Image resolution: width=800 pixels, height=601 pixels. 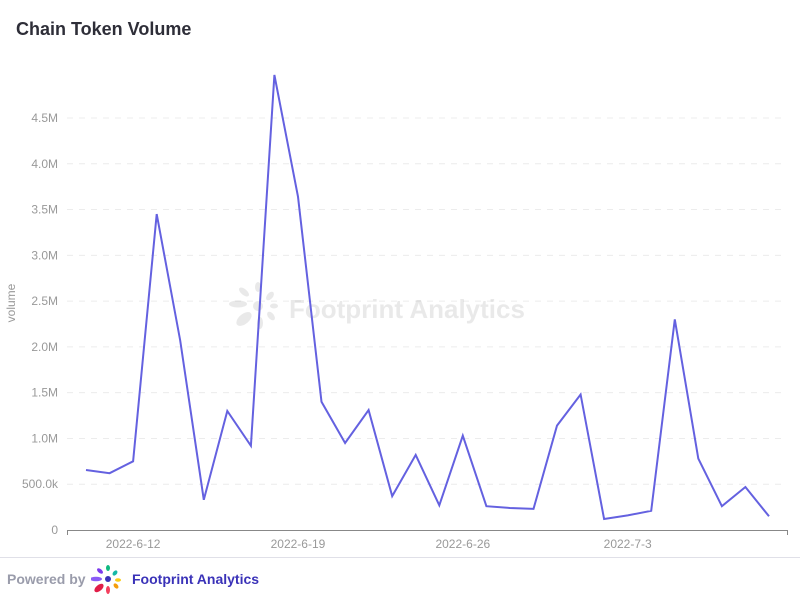 I want to click on watermark-text: Footprint Analytics, so click(x=407, y=309).